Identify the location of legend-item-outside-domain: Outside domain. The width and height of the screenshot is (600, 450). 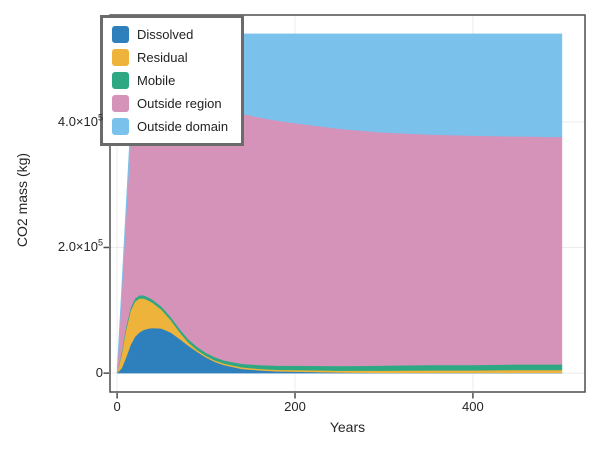
(170, 126).